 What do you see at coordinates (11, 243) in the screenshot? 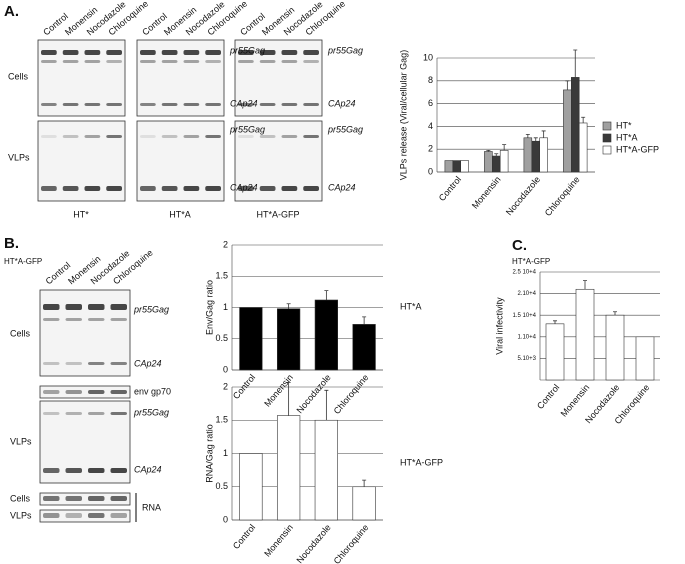
I see `panel-label: B.` at bounding box center [11, 243].